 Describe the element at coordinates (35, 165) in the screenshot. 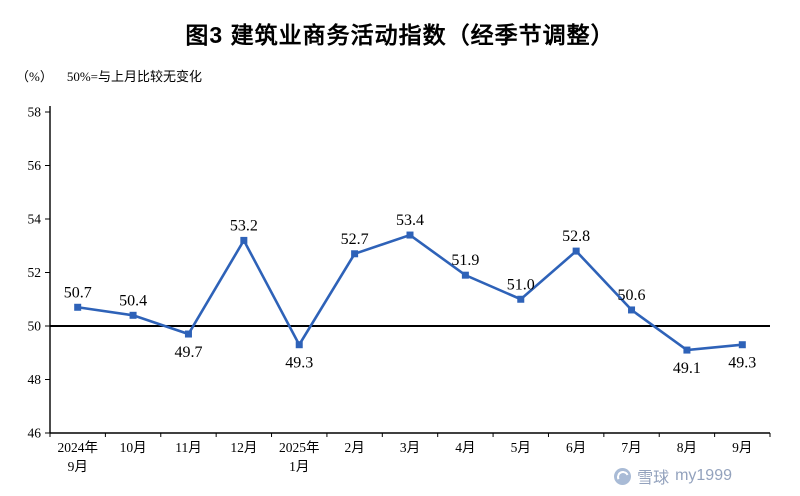

I see `y-tick-label: 56` at that location.